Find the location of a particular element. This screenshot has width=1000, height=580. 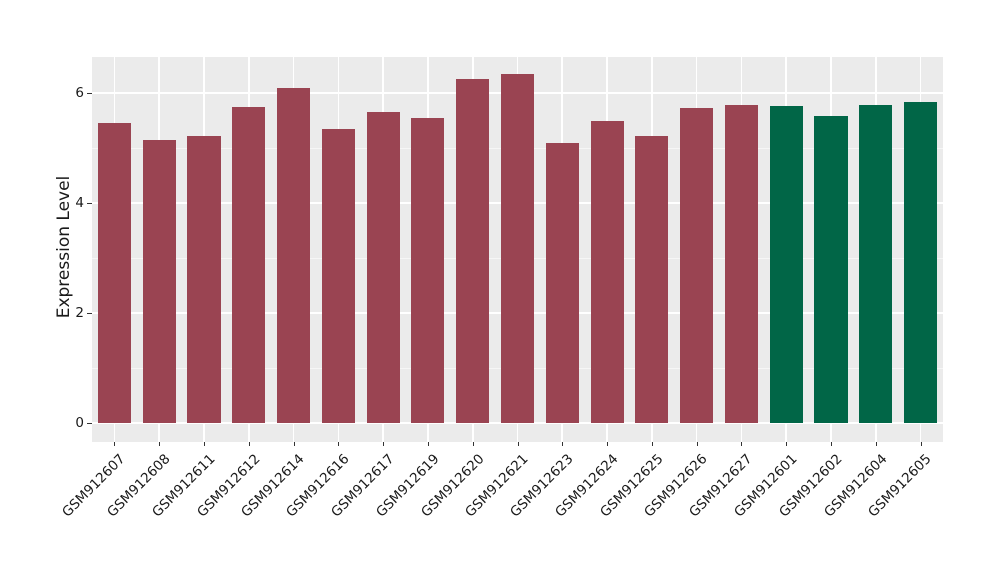

bar-GSM912623 is located at coordinates (562, 282).